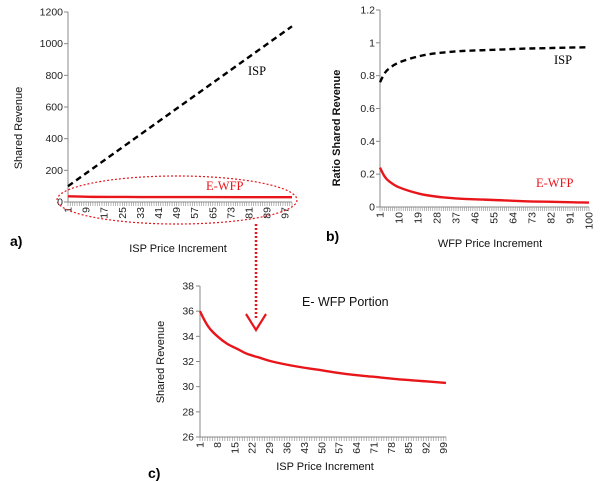 Image resolution: width=605 pixels, height=482 pixels. I want to click on x-tick-label: 100, so click(590, 221).